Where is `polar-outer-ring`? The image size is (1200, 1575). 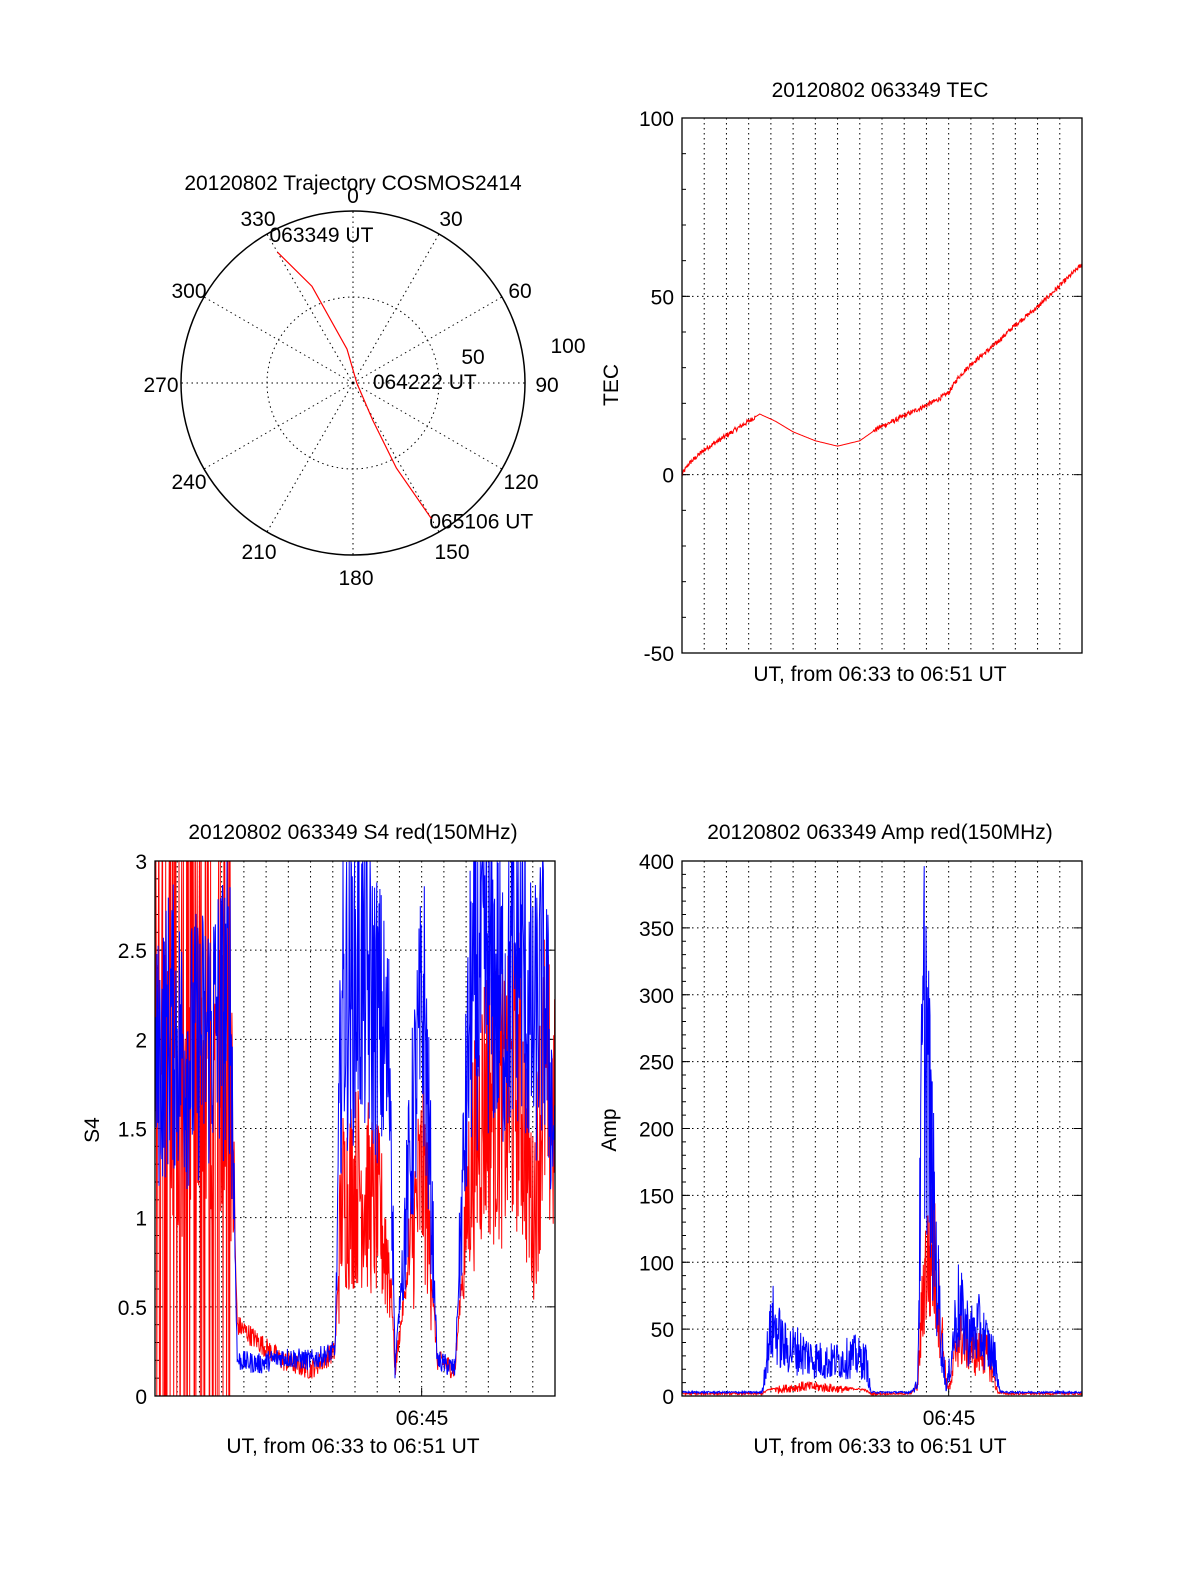 polar-outer-ring is located at coordinates (353, 383).